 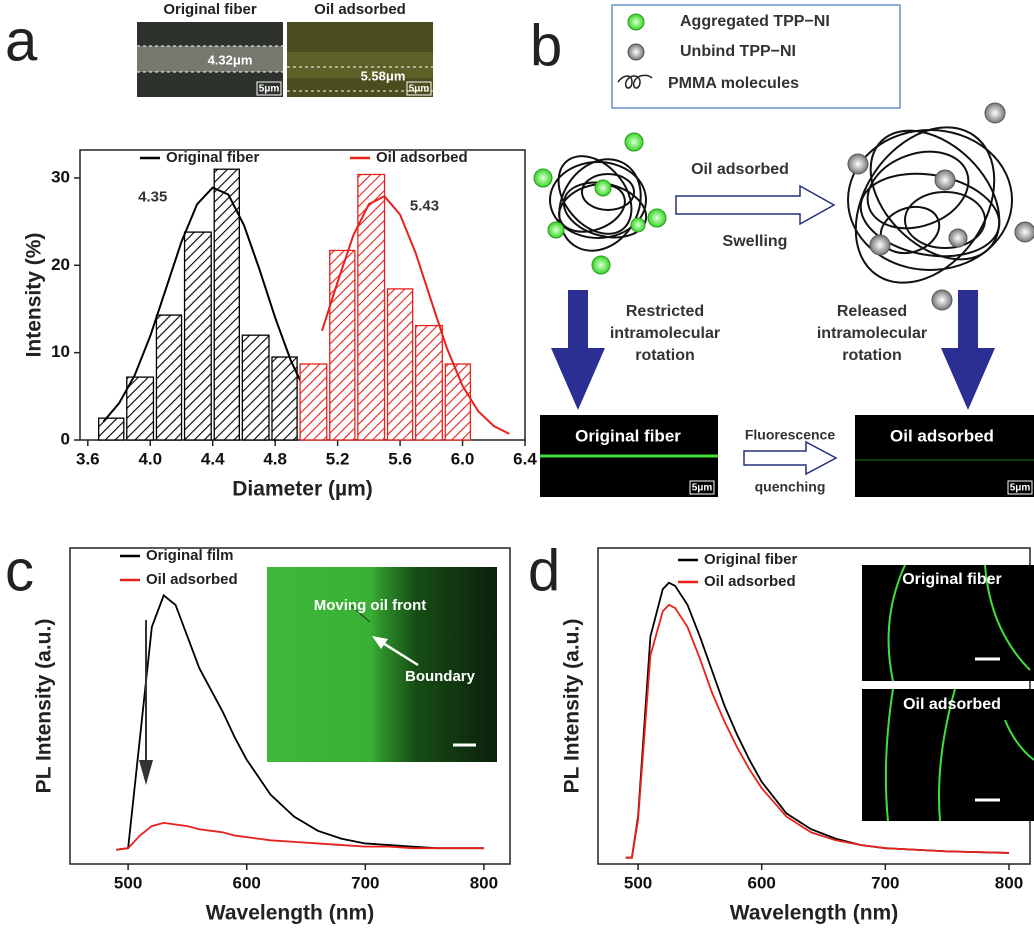 I want to click on inset-text: Moving oil front, so click(x=370, y=605).